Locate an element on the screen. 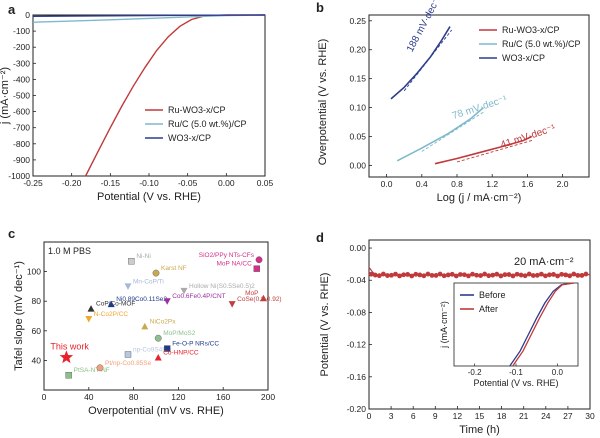 Image resolution: width=600 pixels, height=438 pixels. tafel-slope-label-b: 78 mV·dec⁻¹ is located at coordinates (480, 108).